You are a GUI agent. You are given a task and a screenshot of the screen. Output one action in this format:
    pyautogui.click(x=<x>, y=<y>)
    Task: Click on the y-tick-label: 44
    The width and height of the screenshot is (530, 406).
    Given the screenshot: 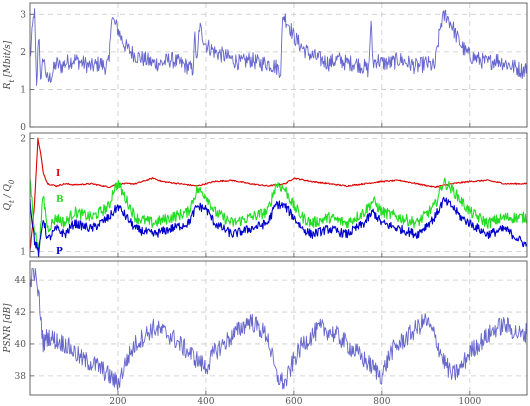 What is the action you would take?
    pyautogui.click(x=21, y=281)
    